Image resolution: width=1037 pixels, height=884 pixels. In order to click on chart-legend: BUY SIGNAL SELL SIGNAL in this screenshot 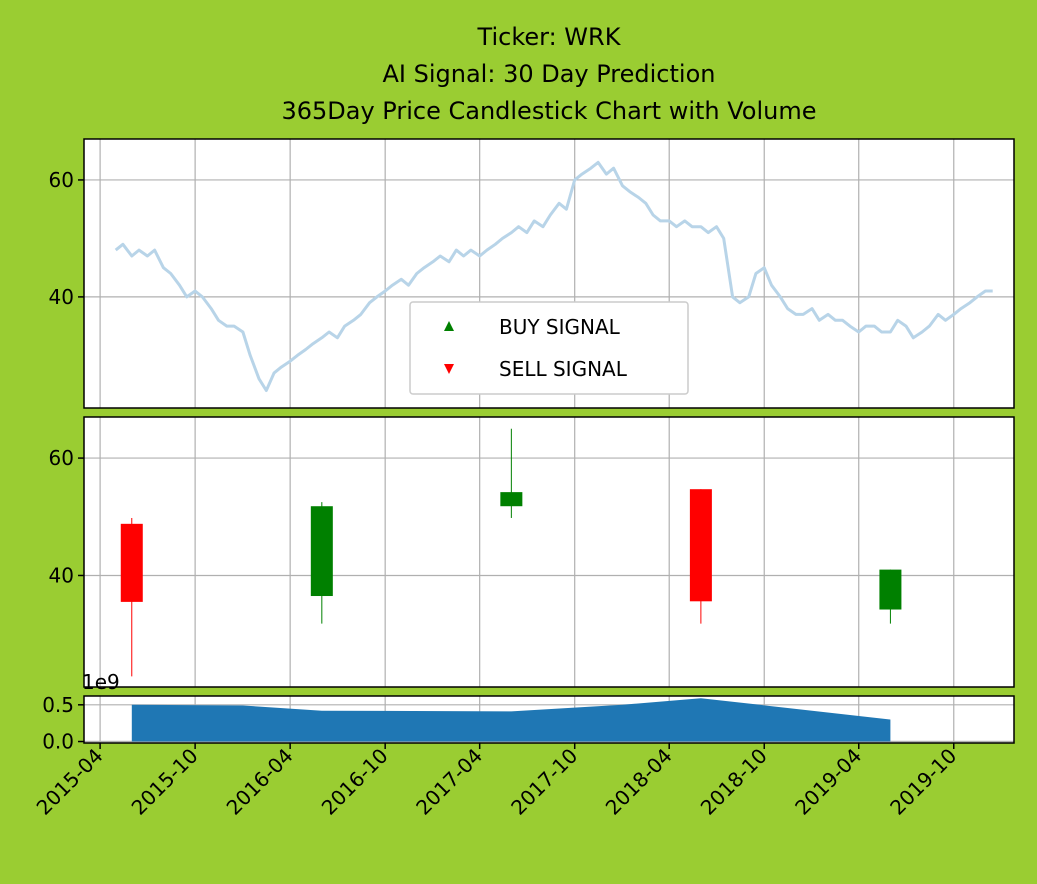, I will do `click(549, 348)`.